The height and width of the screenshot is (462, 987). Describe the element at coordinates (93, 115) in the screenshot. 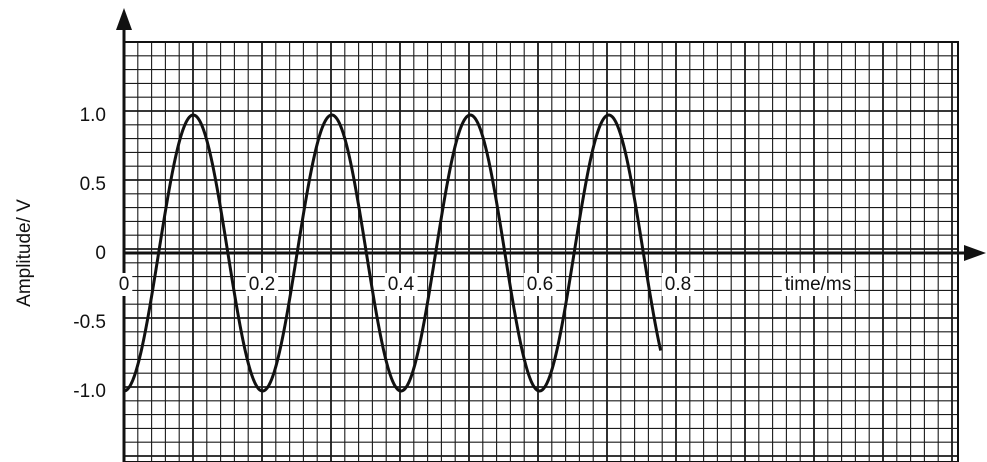

I see `y-tick-label: 1.0` at that location.